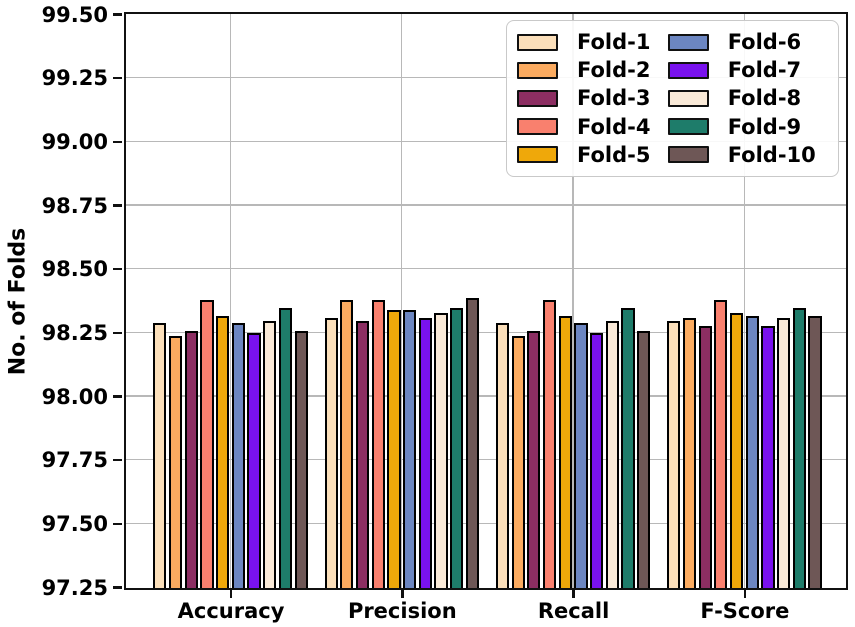 This screenshot has width=855, height=627. I want to click on y-tick-label: 99.00, so click(74, 141).